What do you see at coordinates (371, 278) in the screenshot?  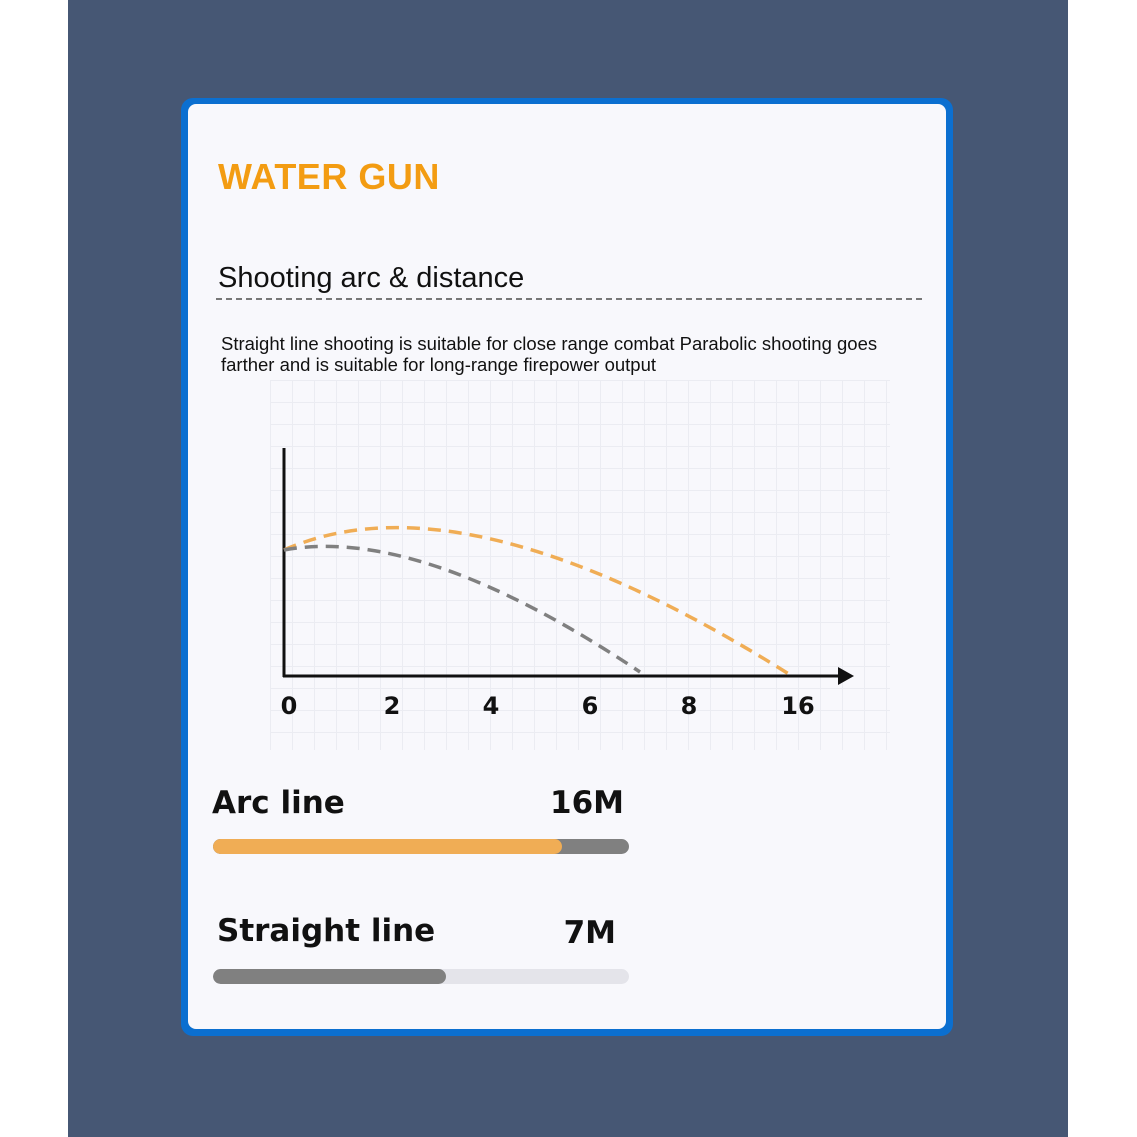 I see `section-title: Shooting arc & distance` at bounding box center [371, 278].